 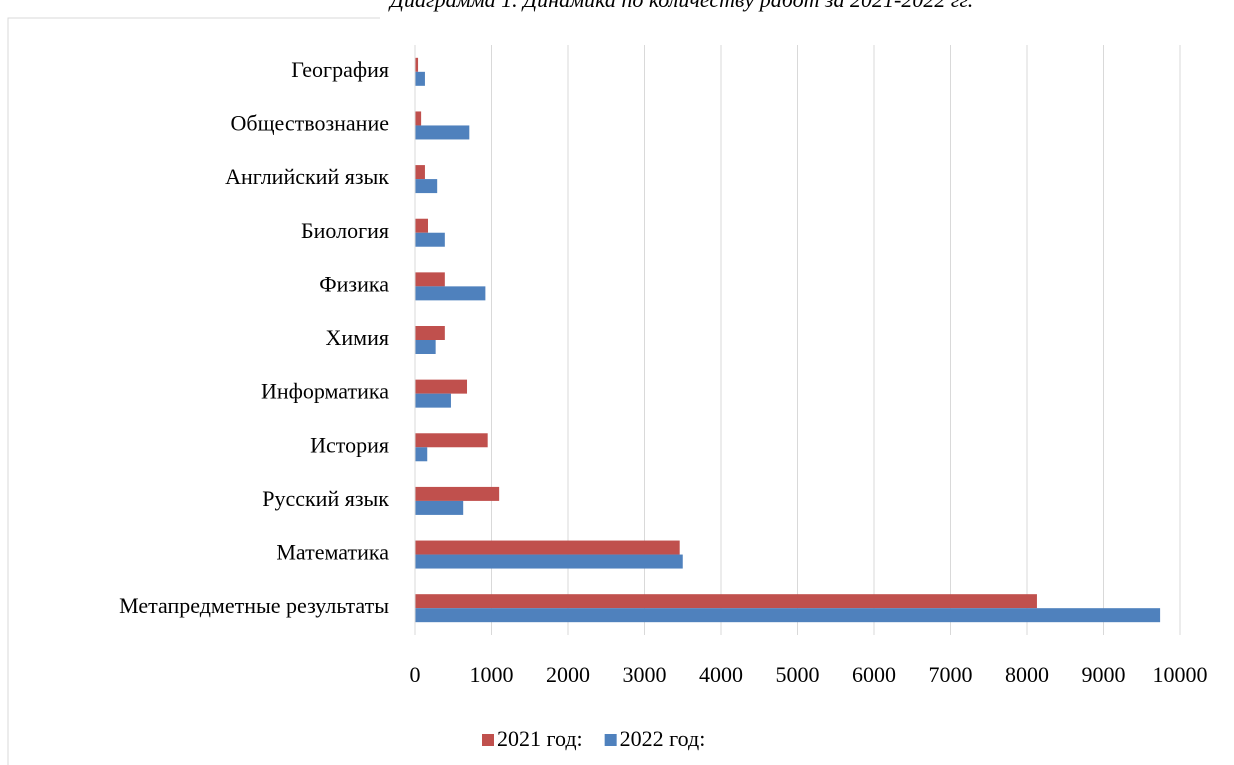 I want to click on y-tick-label: Информатика, so click(x=325, y=391).